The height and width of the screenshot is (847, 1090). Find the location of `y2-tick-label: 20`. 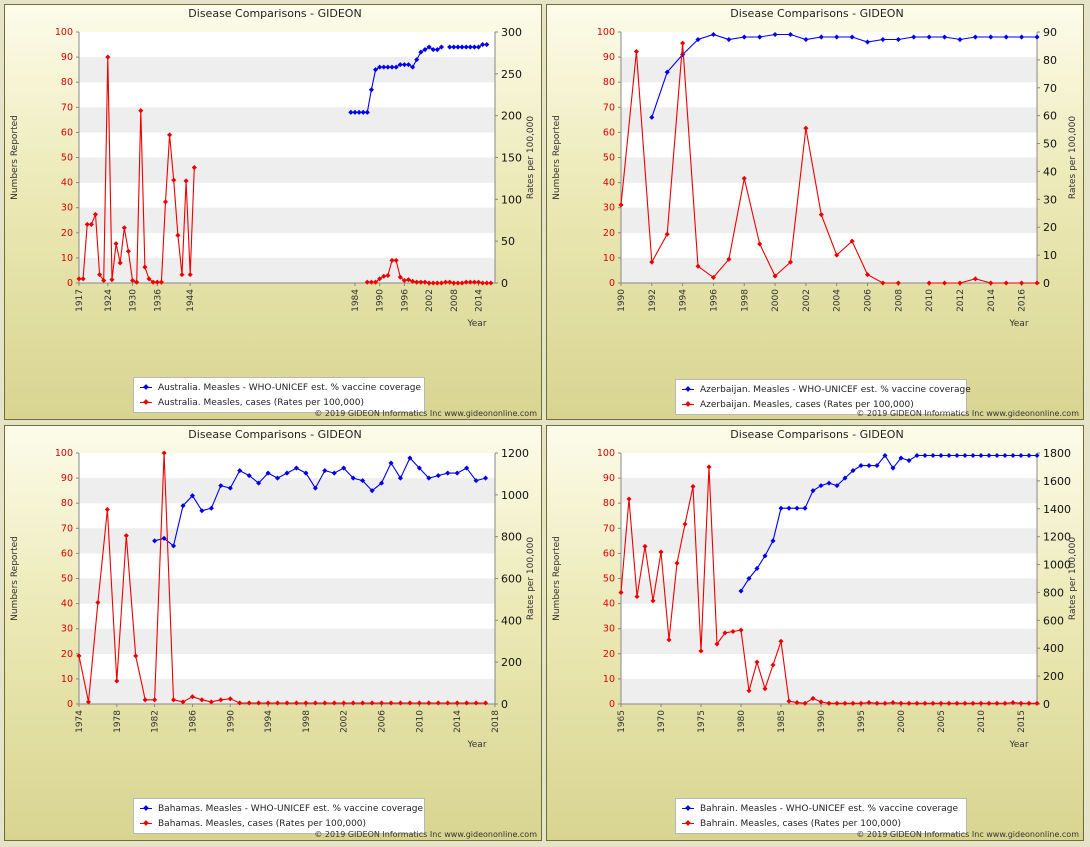

y2-tick-label: 20 is located at coordinates (1050, 227).